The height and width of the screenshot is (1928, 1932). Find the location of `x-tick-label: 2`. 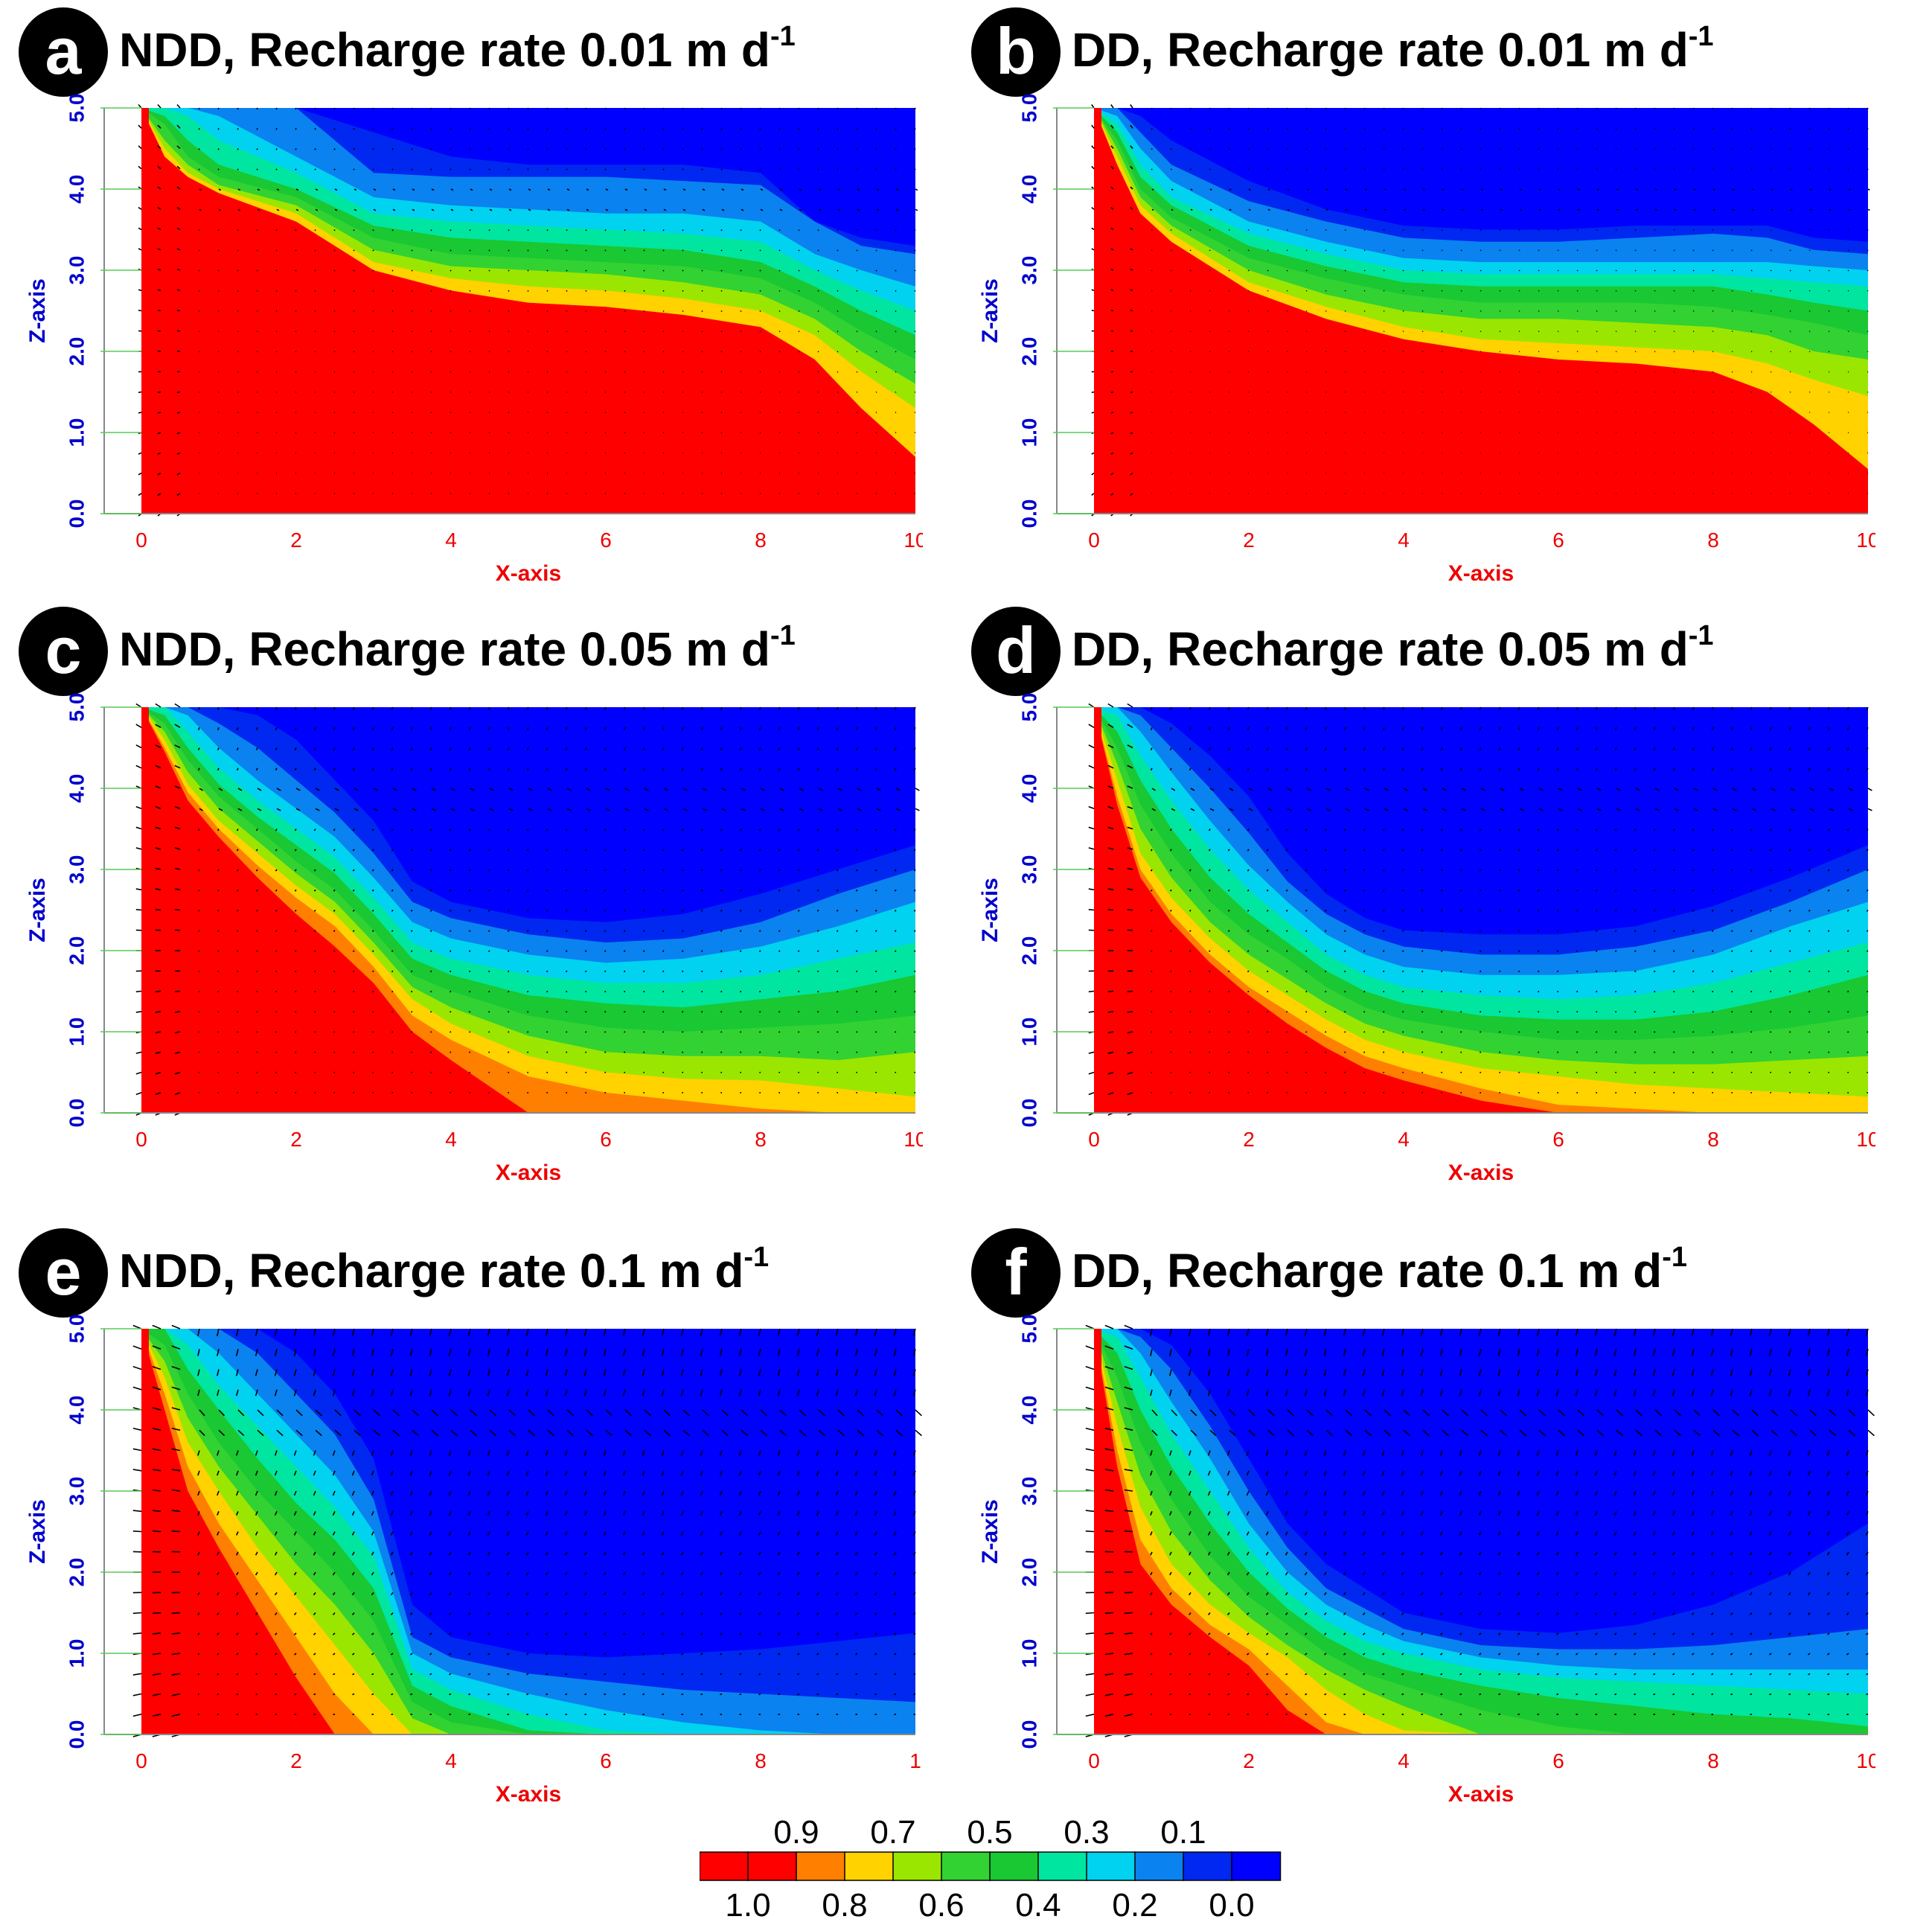

x-tick-label: 2 is located at coordinates (296, 540).